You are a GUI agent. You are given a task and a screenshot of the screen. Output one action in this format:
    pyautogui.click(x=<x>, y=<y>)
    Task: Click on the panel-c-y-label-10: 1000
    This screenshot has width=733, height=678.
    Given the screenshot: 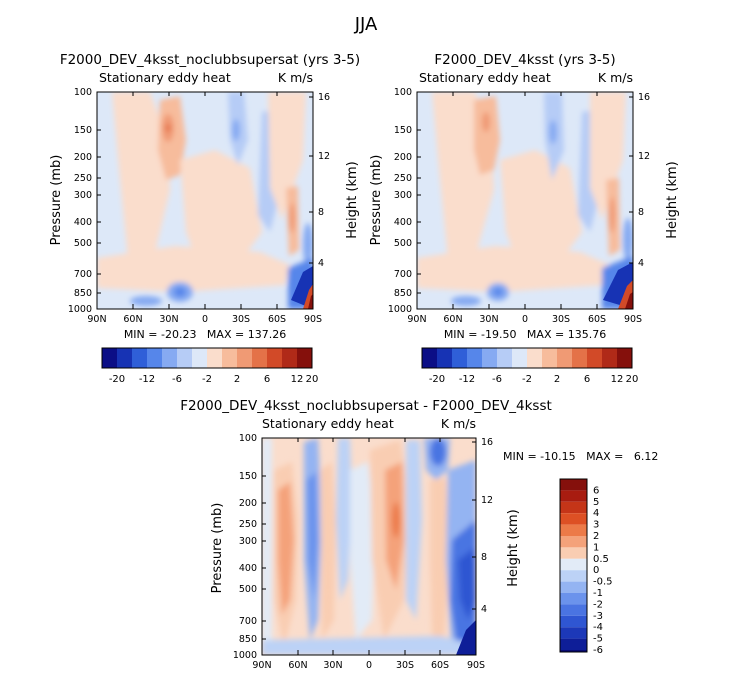 What is the action you would take?
    pyautogui.click(x=245, y=655)
    